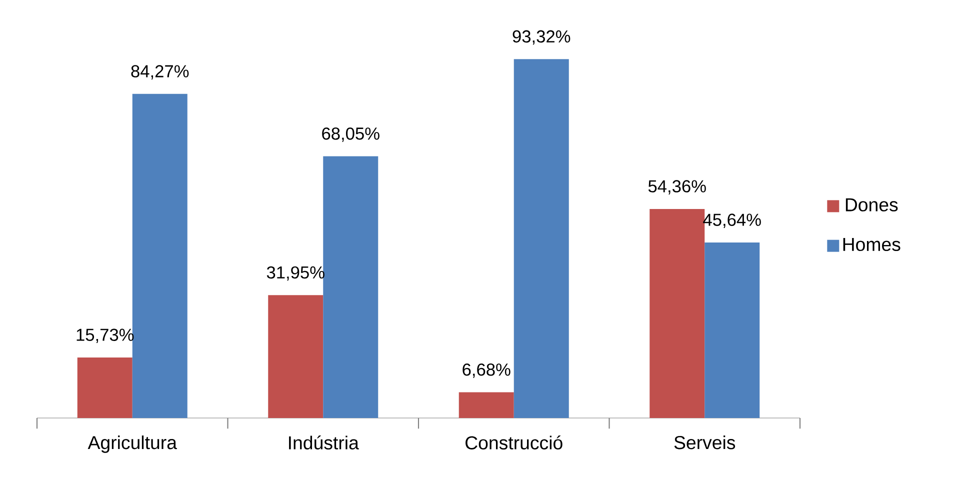 Image resolution: width=957 pixels, height=483 pixels. Describe the element at coordinates (514, 442) in the screenshot. I see `x-tick-label: Construcció` at that location.